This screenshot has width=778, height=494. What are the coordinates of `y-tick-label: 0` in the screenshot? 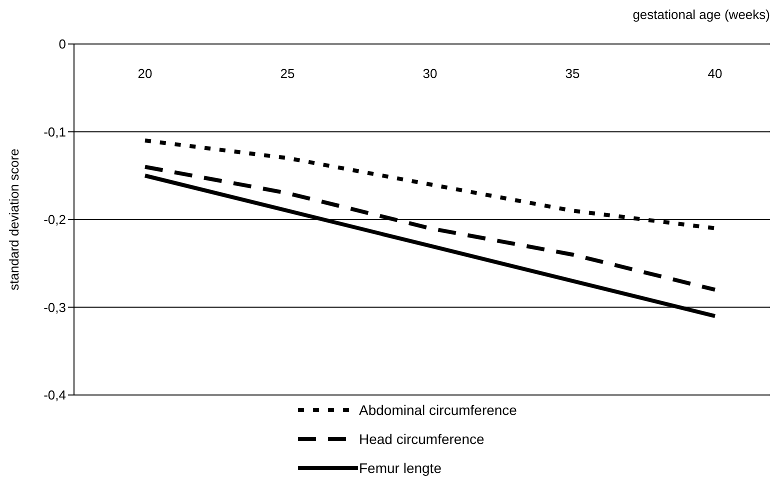 It's located at (62, 44).